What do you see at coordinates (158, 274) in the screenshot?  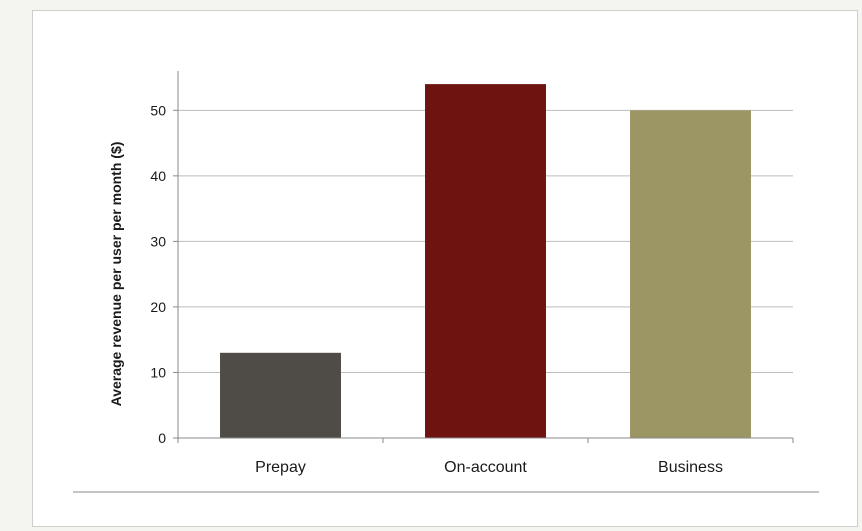 I see `y-tick-labels: 0 10 20 30 40 50` at bounding box center [158, 274].